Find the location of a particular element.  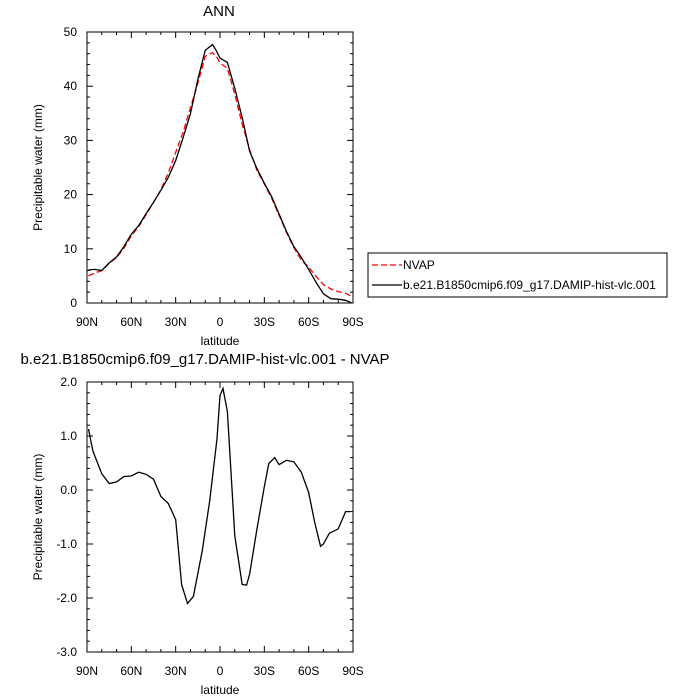

plot-frame is located at coordinates (220, 167).